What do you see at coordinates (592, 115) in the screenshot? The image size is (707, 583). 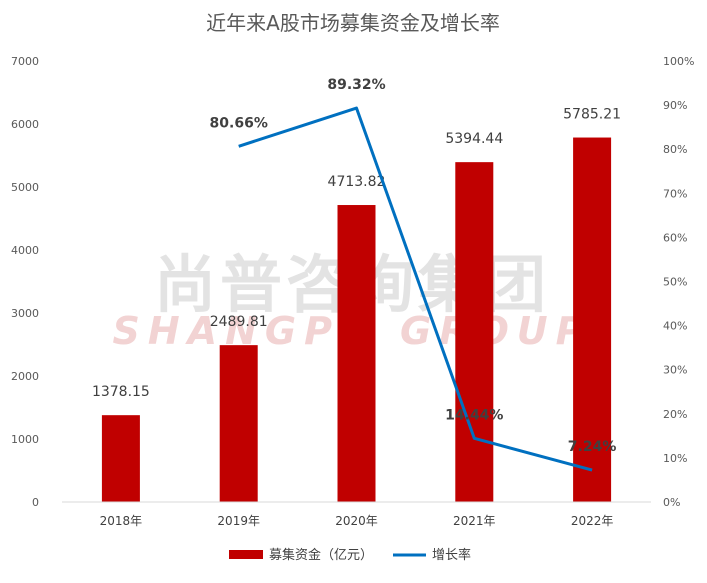 I see `bar-data-label: 5785.21` at bounding box center [592, 115].